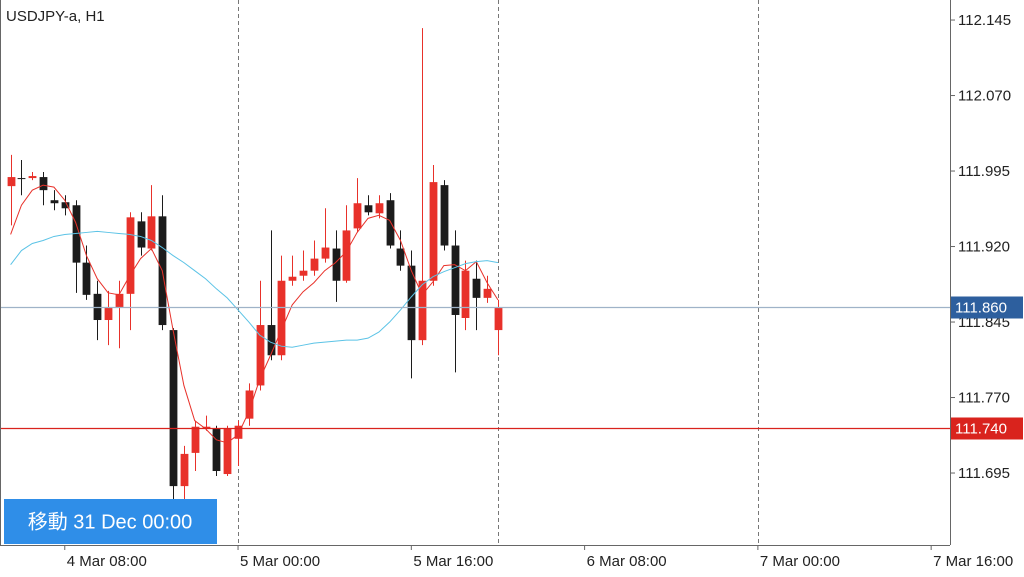  Describe the element at coordinates (981, 428) in the screenshot. I see `price-label: 111.740` at that location.